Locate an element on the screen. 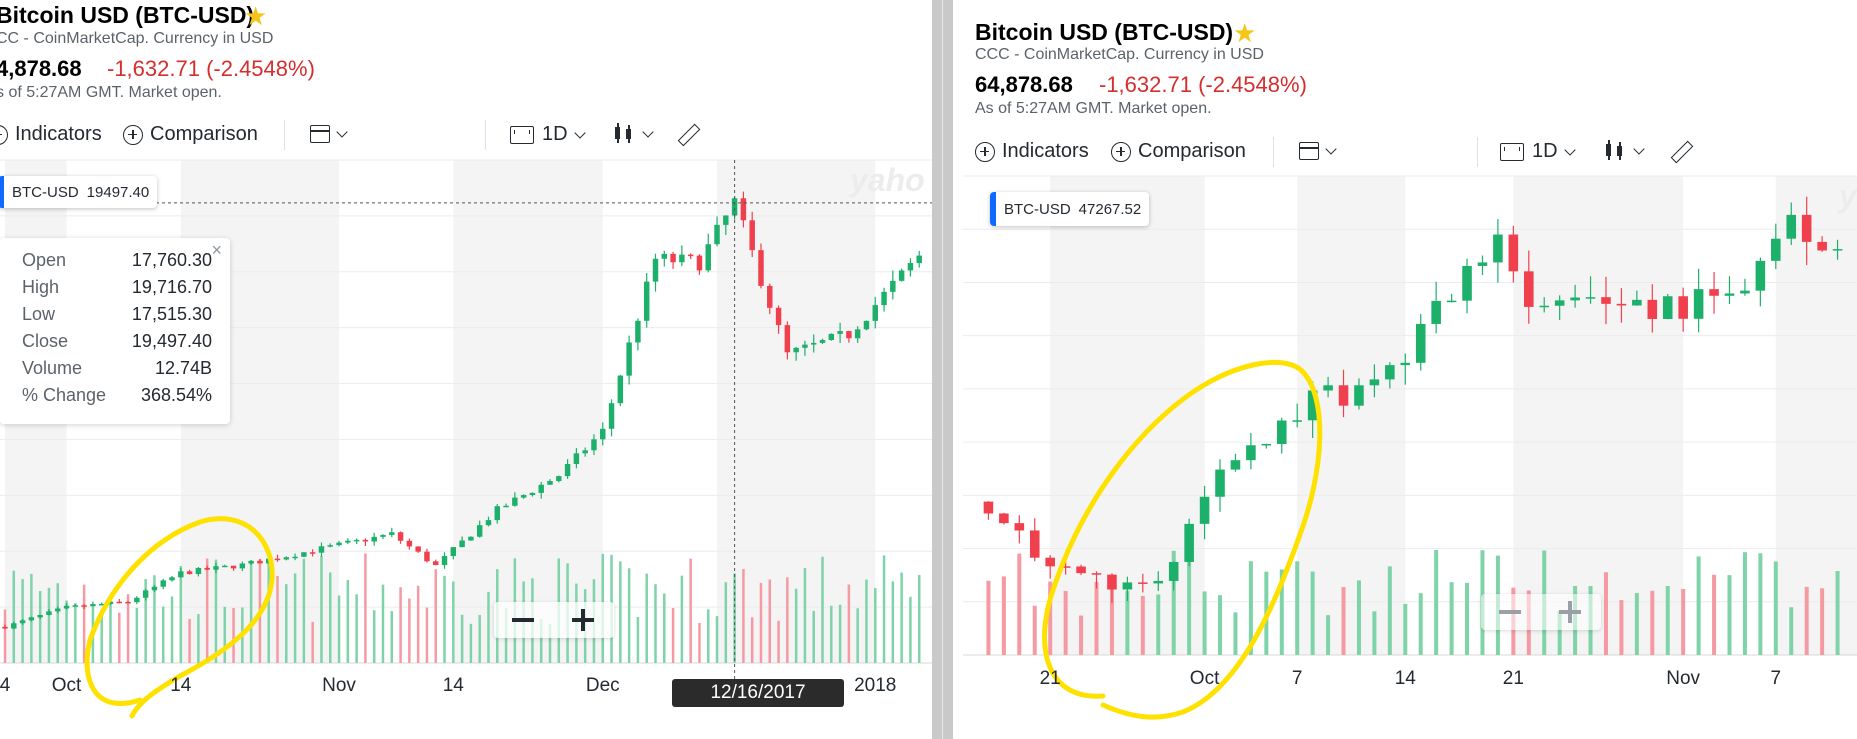  grid-band is located at coordinates (1127, 415).